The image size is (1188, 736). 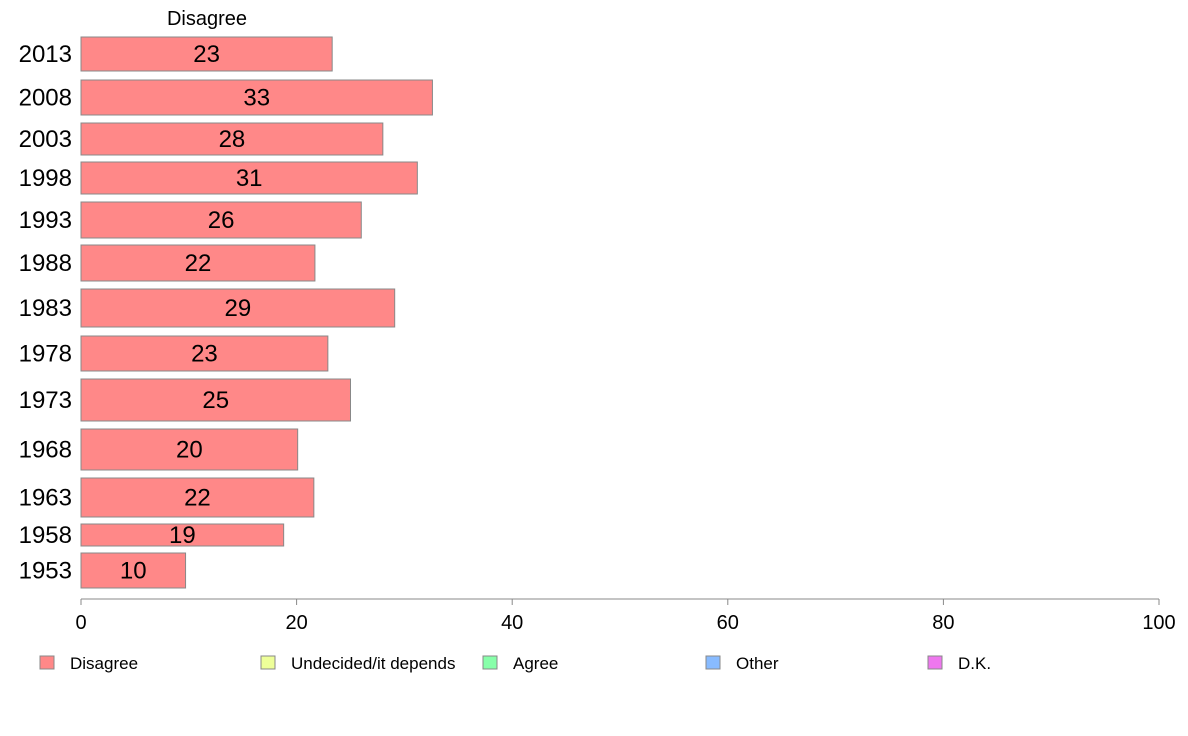 I want to click on value-label-2013: 23, so click(x=206, y=54).